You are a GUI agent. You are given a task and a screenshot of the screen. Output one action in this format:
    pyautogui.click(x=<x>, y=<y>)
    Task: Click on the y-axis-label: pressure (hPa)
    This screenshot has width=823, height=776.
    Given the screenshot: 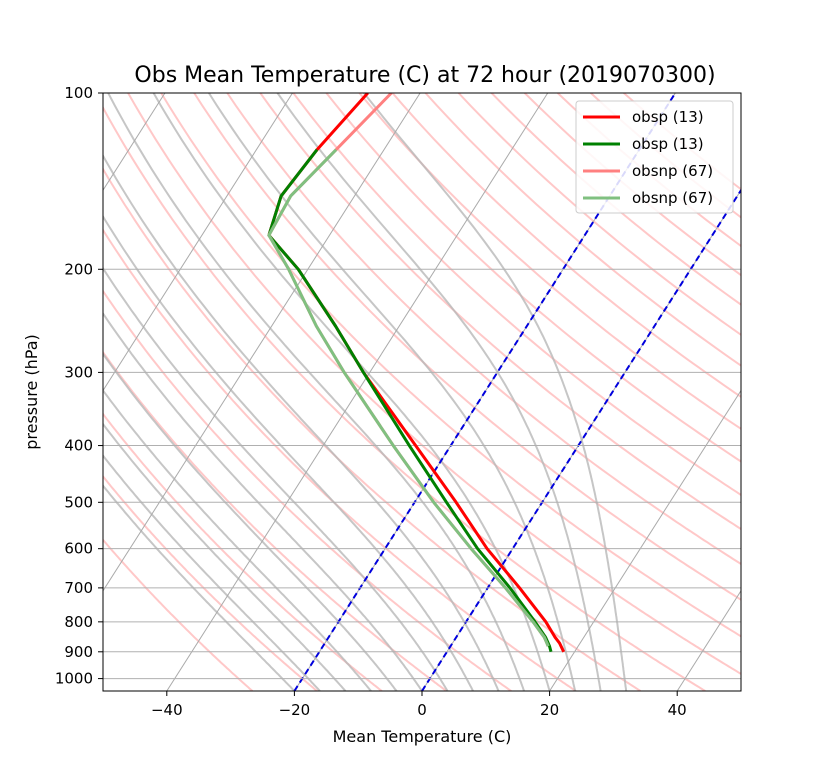 What is the action you would take?
    pyautogui.click(x=31, y=392)
    